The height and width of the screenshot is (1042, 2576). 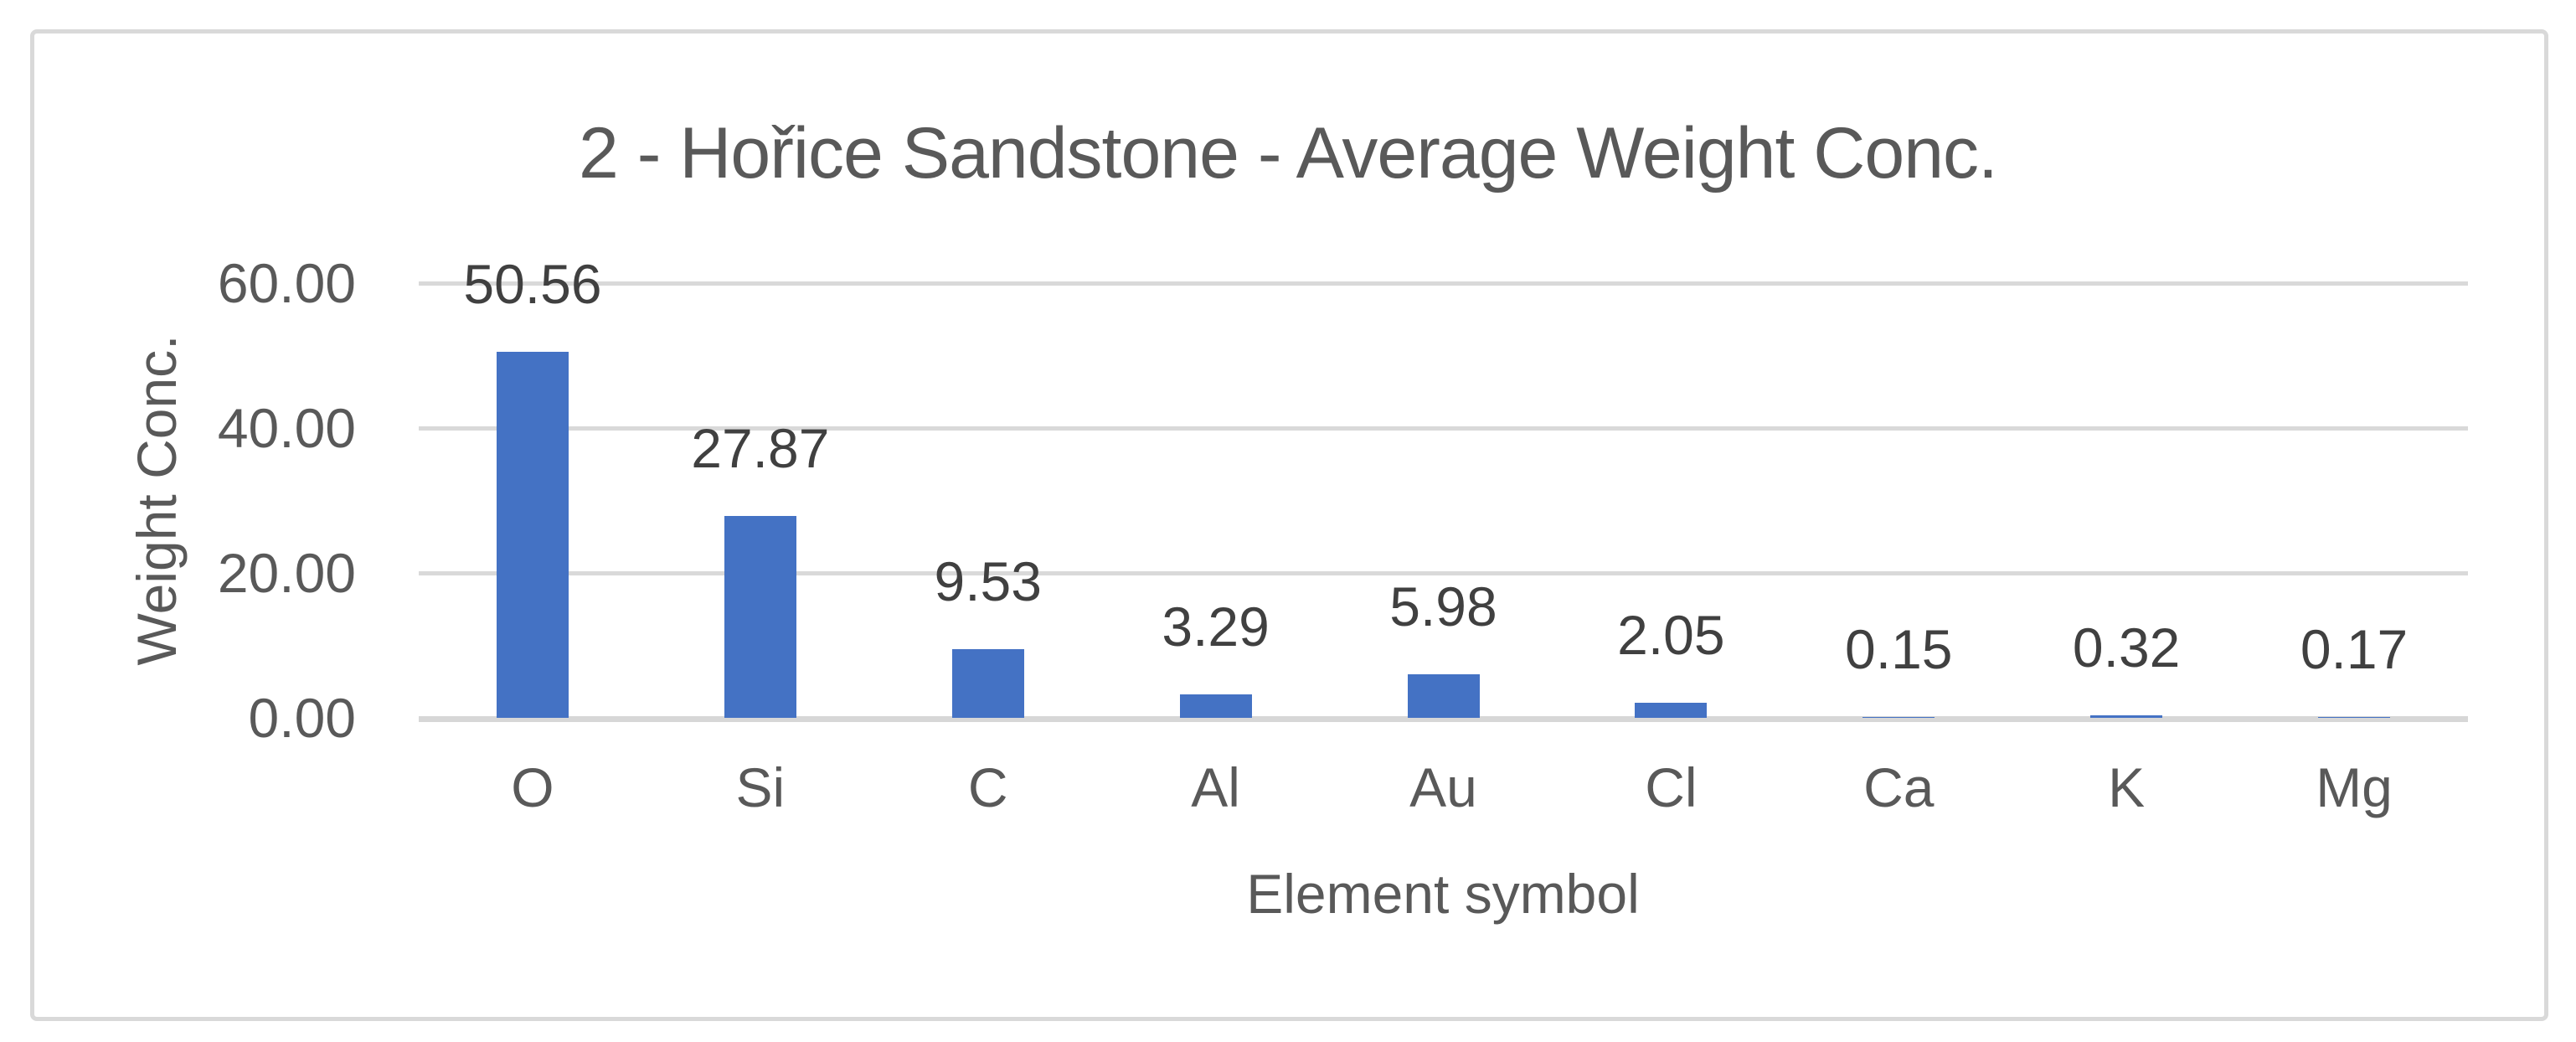 I want to click on bar-data-label-Au: 5.98, so click(x=1443, y=606).